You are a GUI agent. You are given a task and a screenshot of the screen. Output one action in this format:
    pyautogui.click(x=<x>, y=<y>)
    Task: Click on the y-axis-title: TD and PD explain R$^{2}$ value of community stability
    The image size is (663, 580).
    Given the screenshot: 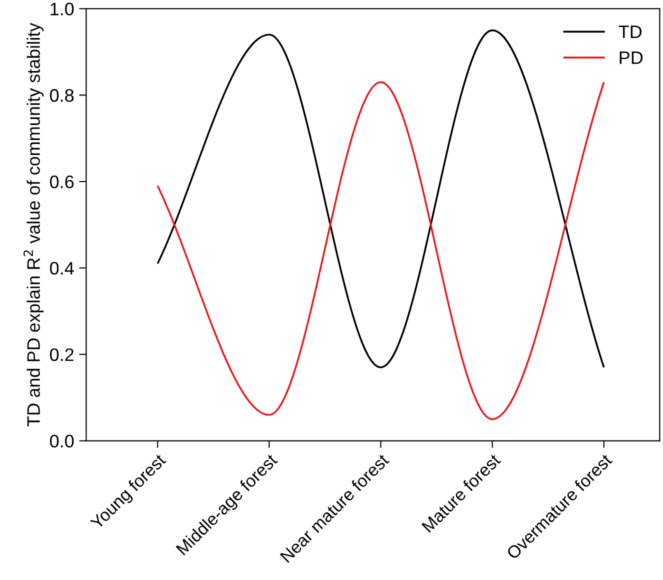 What is the action you would take?
    pyautogui.click(x=34, y=224)
    